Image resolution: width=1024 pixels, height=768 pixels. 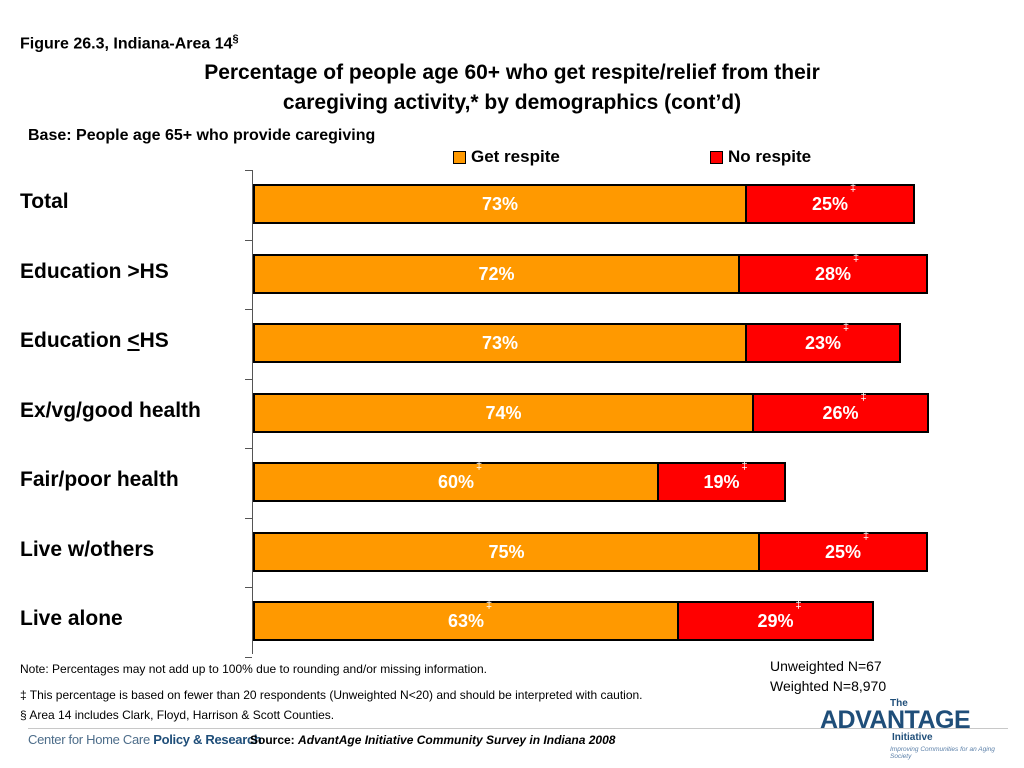 What do you see at coordinates (129, 43) in the screenshot?
I see `figure-label: Figure 26.3, Indiana-Area 14§` at bounding box center [129, 43].